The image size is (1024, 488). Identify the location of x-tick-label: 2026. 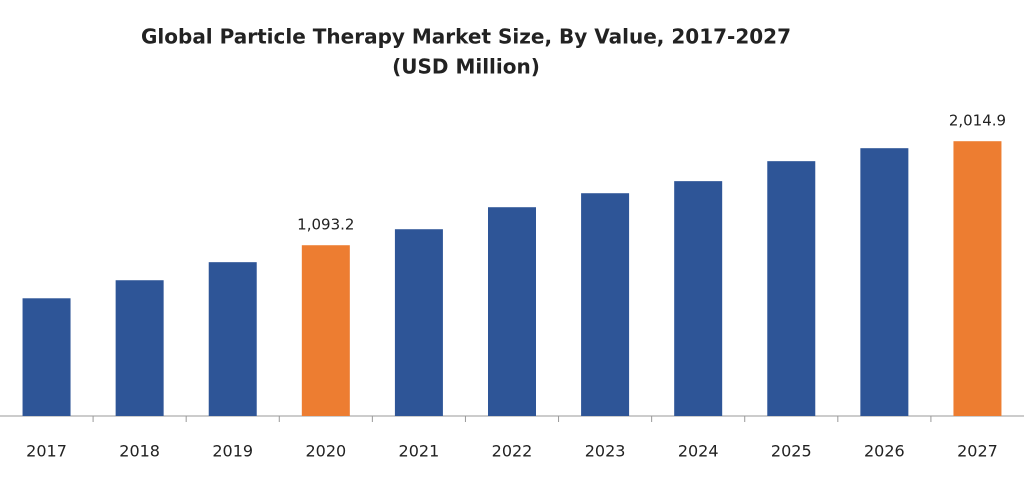
(884, 451).